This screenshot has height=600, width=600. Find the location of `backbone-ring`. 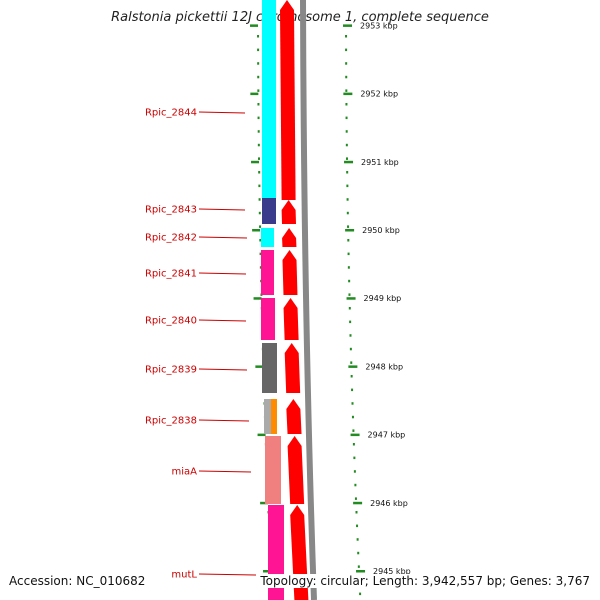

backbone-ring is located at coordinates (308, 300).